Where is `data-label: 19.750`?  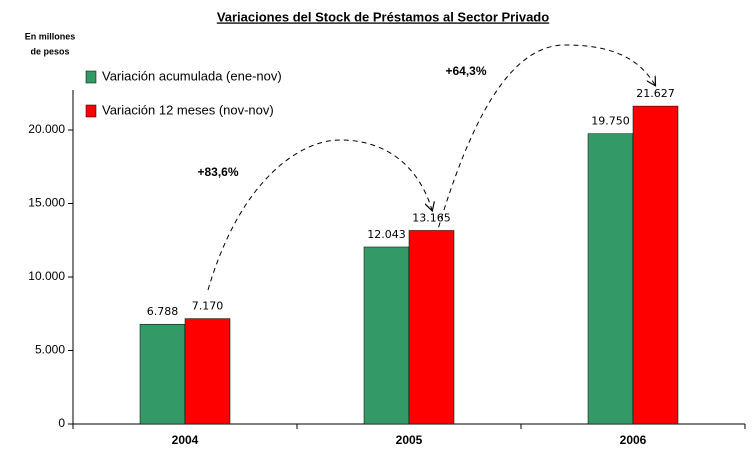 data-label: 19.750 is located at coordinates (610, 121).